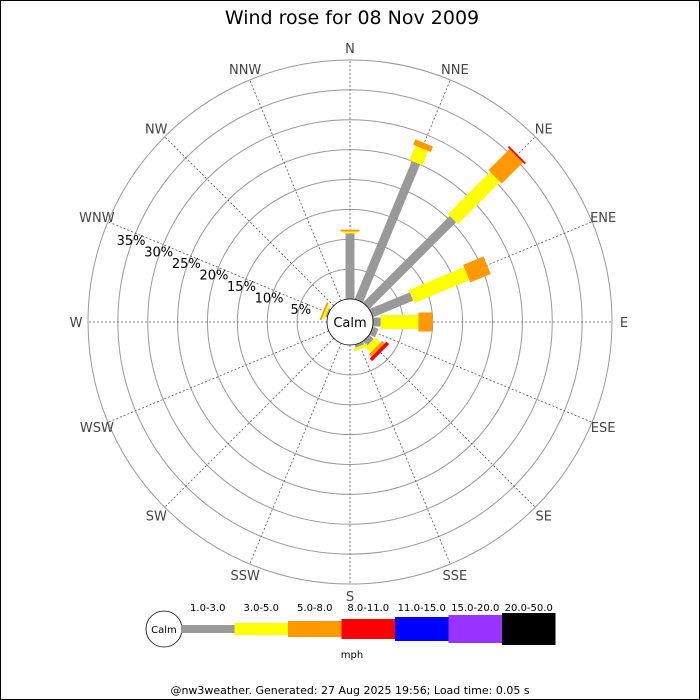 The height and width of the screenshot is (700, 700). Describe the element at coordinates (76, 323) in the screenshot. I see `direction-label-w: W` at that location.